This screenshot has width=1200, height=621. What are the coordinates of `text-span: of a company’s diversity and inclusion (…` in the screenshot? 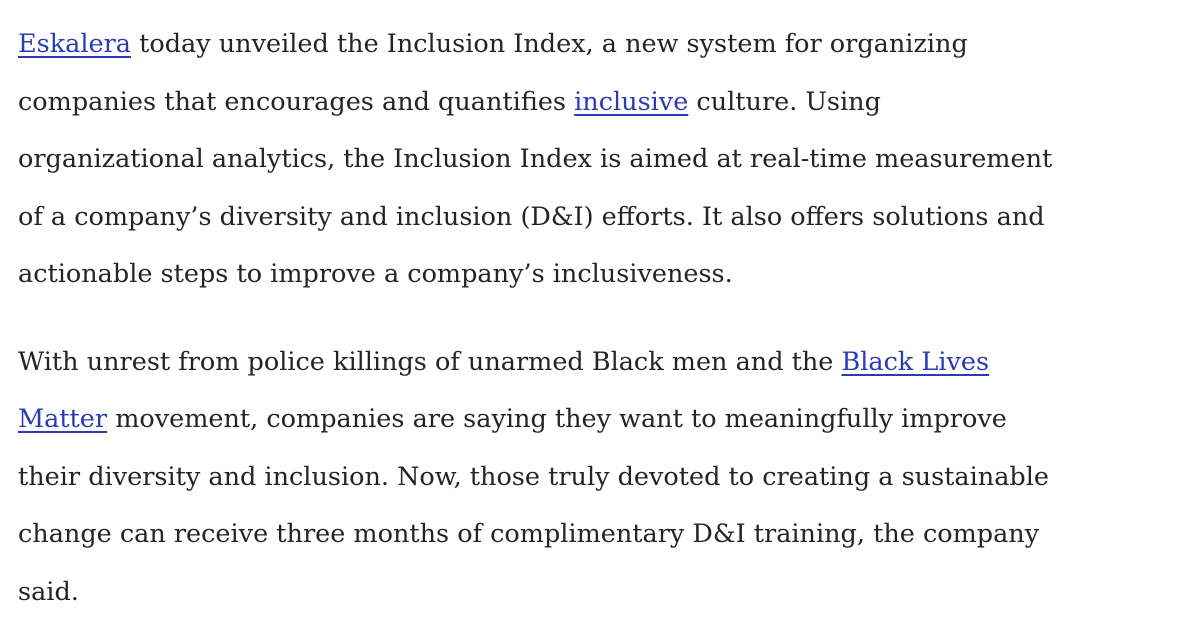 It's located at (531, 217).